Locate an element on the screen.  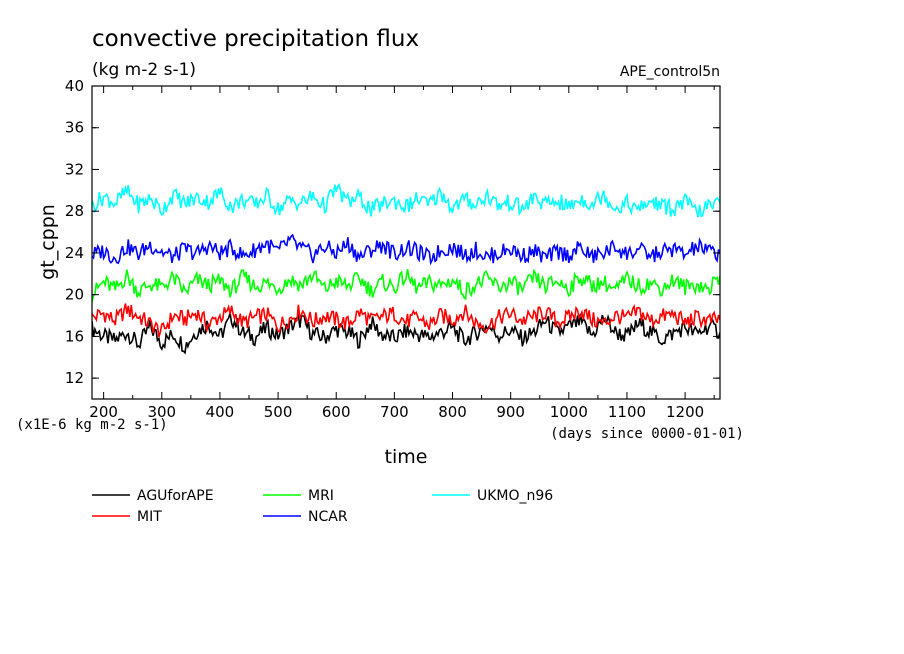
legend-label-ukmo-n96: UKMO_n96 is located at coordinates (515, 496).